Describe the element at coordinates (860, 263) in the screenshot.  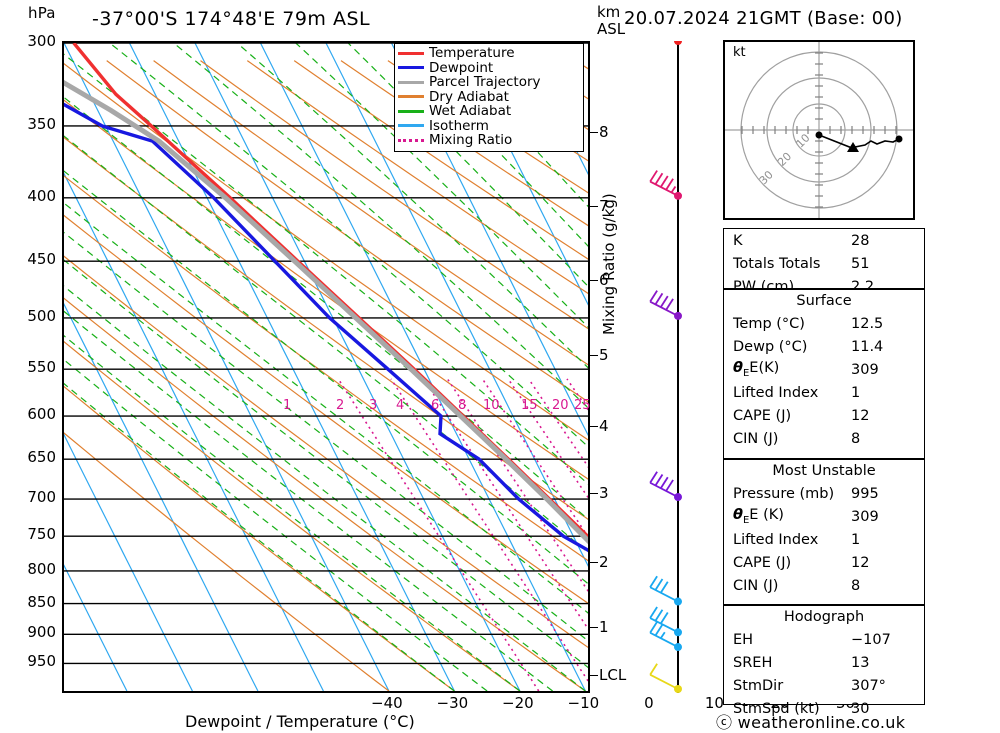
I see `table-value: 51` at that location.